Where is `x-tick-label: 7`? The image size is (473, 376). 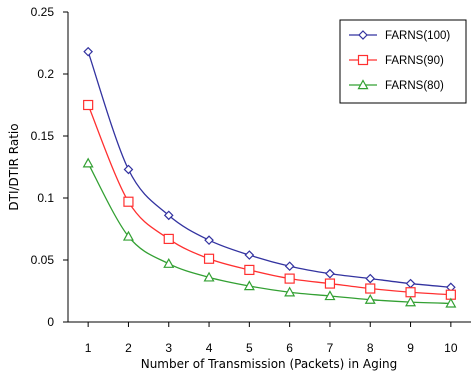 x-tick-label: 7 is located at coordinates (330, 348).